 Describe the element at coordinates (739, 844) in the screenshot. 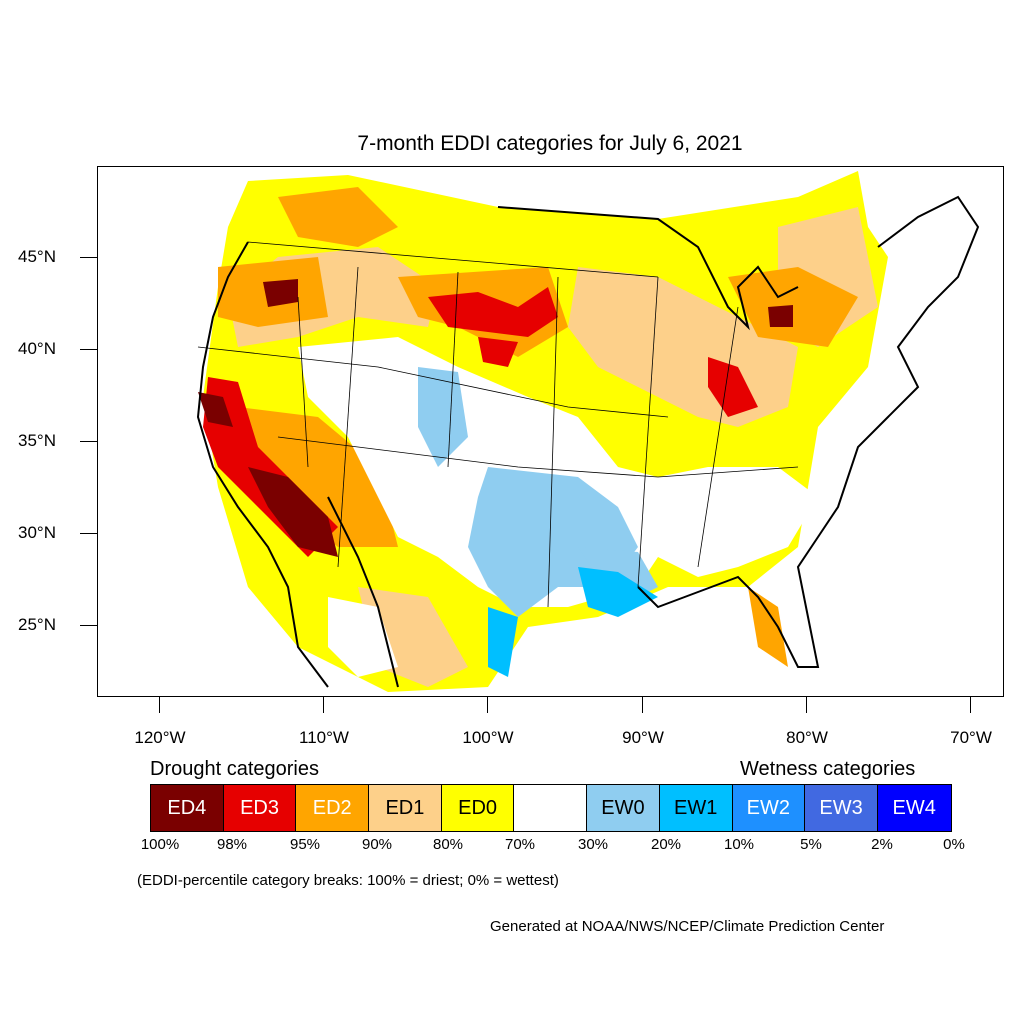

I see `break-label: 10%` at that location.